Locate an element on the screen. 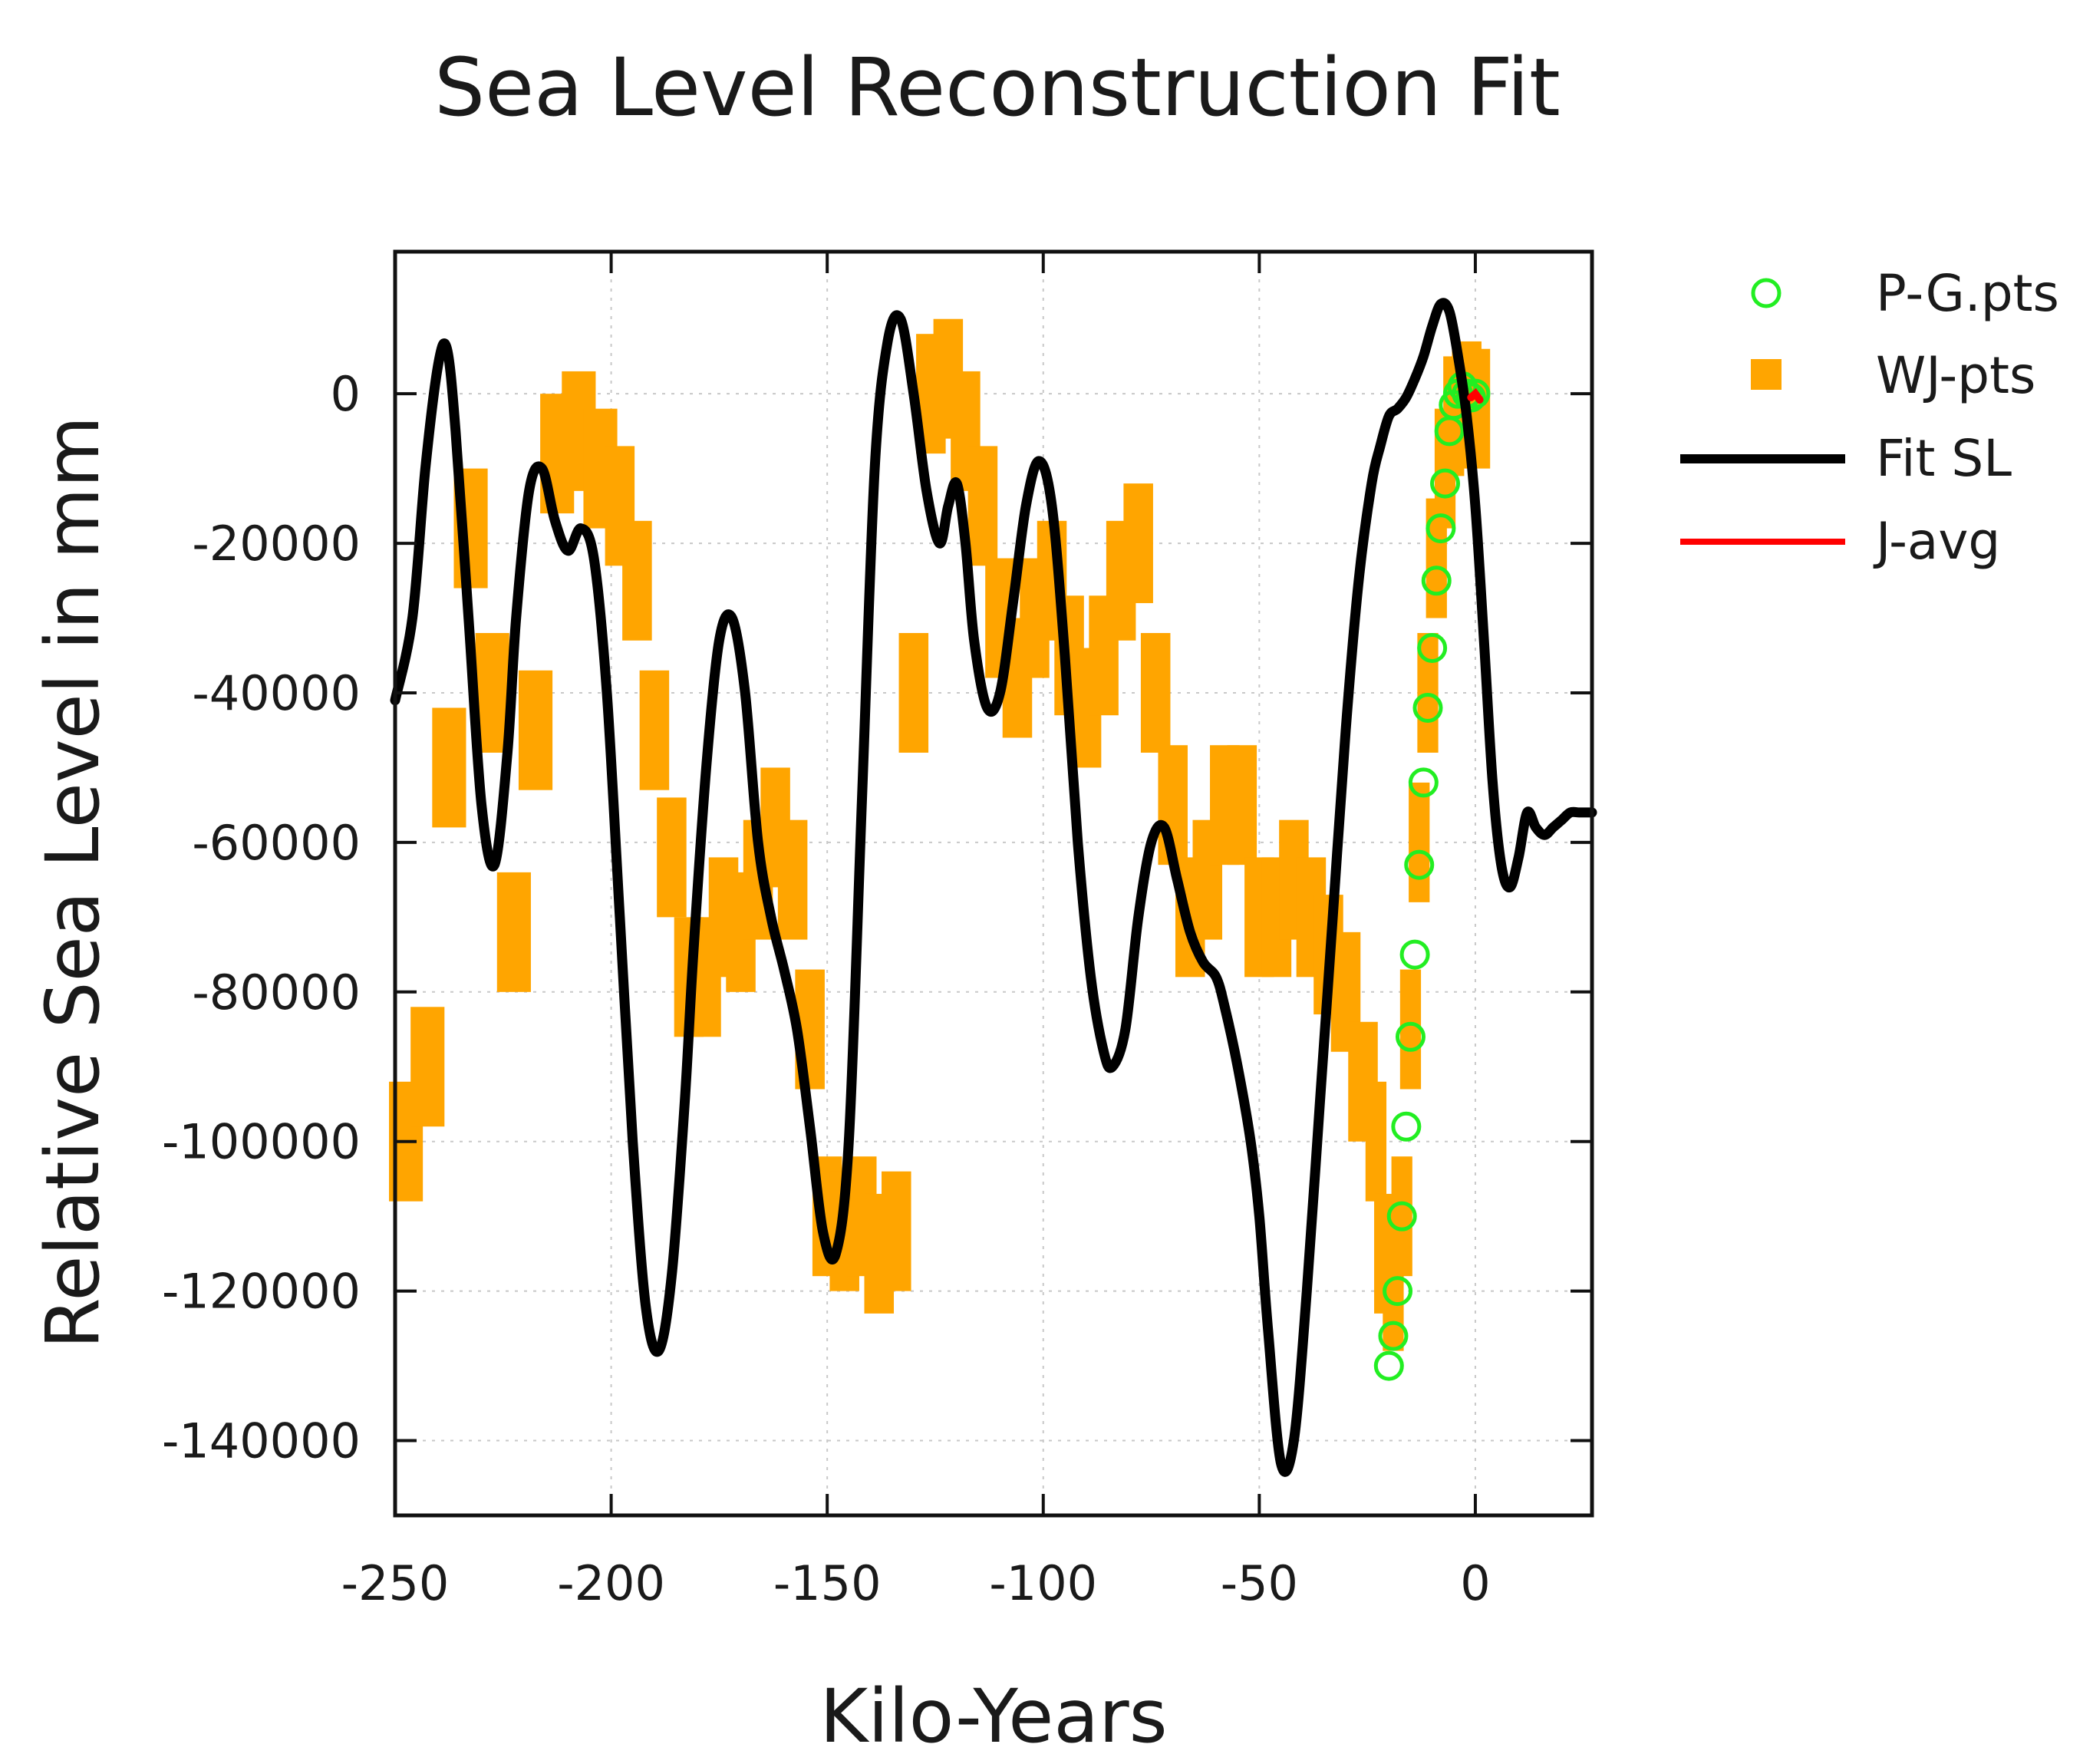  x-tick-label: -250 is located at coordinates (395, 1583).